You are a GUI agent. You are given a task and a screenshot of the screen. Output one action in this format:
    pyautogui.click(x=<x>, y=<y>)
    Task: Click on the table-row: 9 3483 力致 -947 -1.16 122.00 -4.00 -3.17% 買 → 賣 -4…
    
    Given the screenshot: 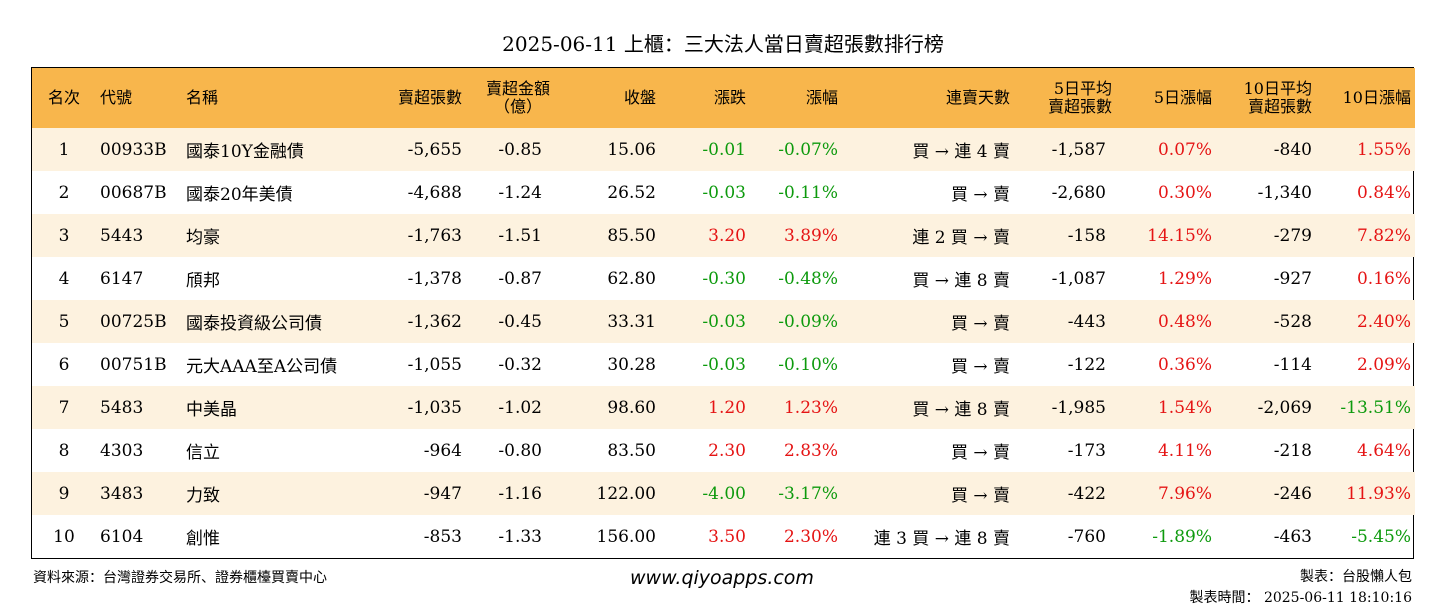 What is the action you would take?
    pyautogui.click(x=723, y=493)
    